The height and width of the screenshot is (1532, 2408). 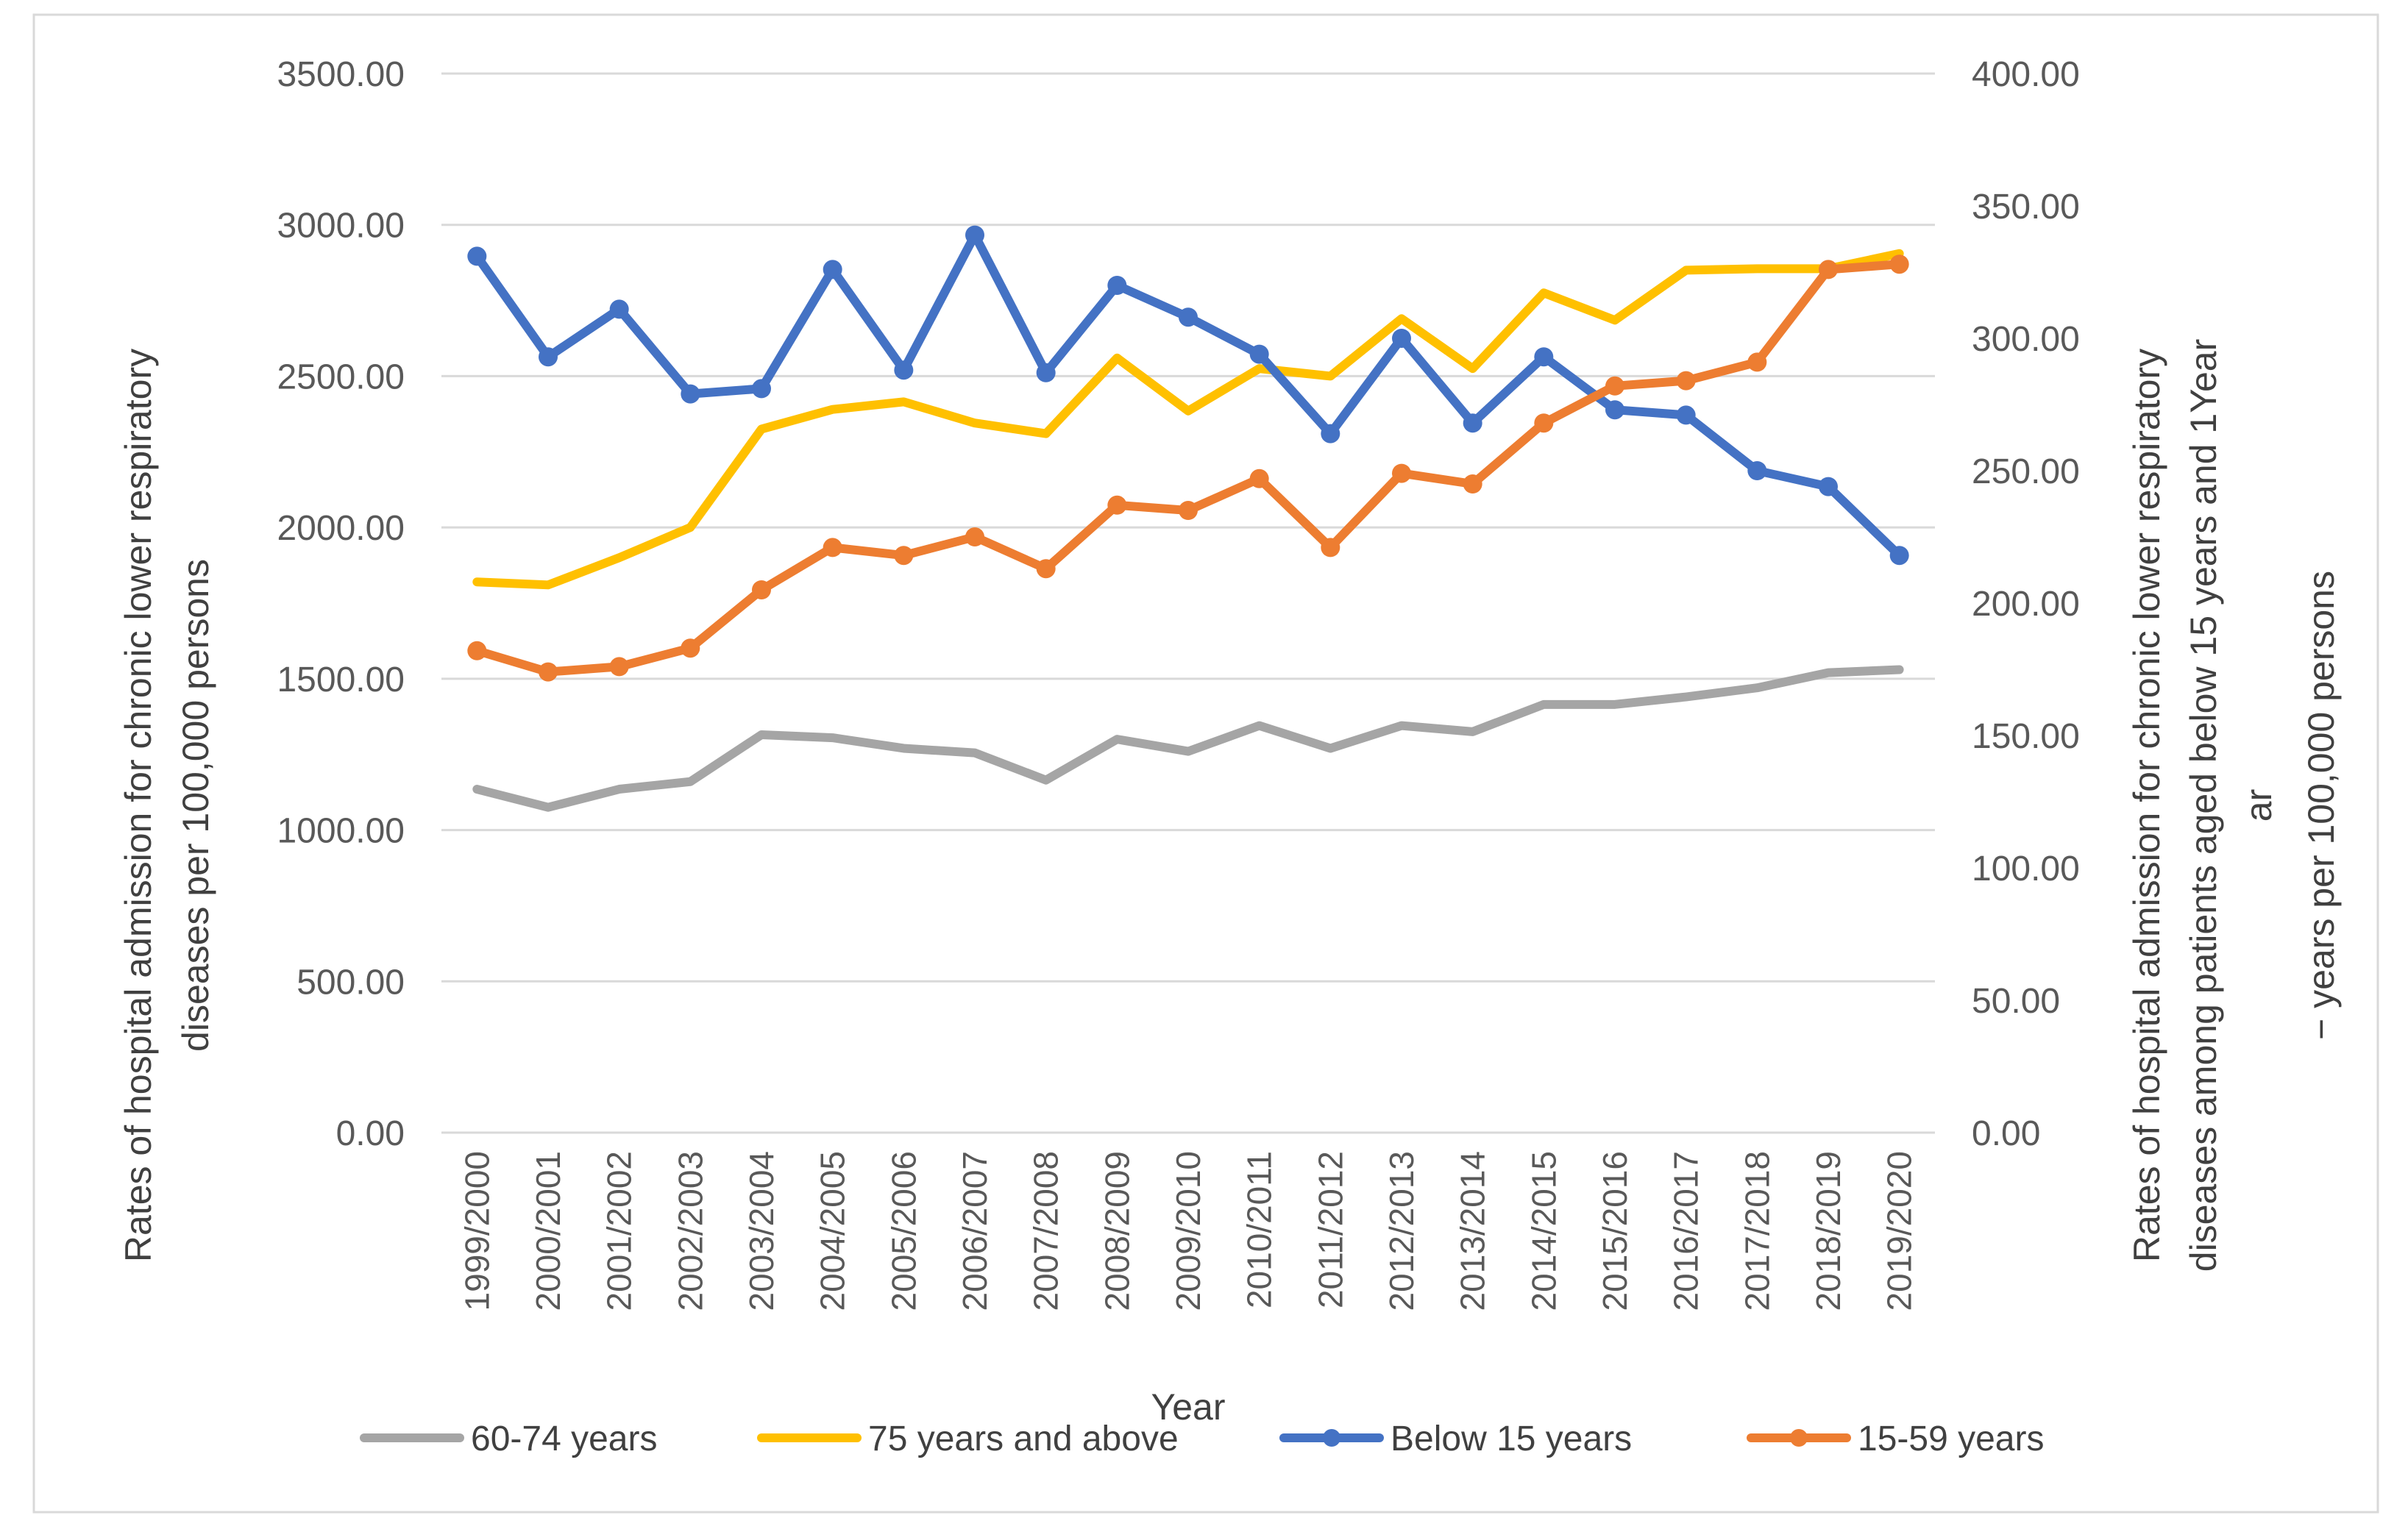 I want to click on right-tick-label: 150.00, so click(x=2026, y=736).